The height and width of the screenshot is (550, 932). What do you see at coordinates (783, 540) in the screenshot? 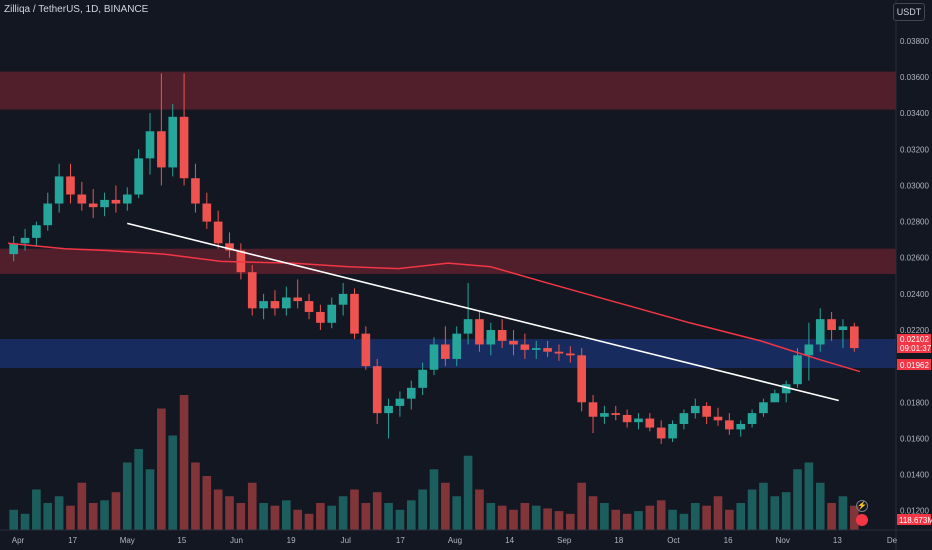
I see `time-tick-label: Nov` at bounding box center [783, 540].